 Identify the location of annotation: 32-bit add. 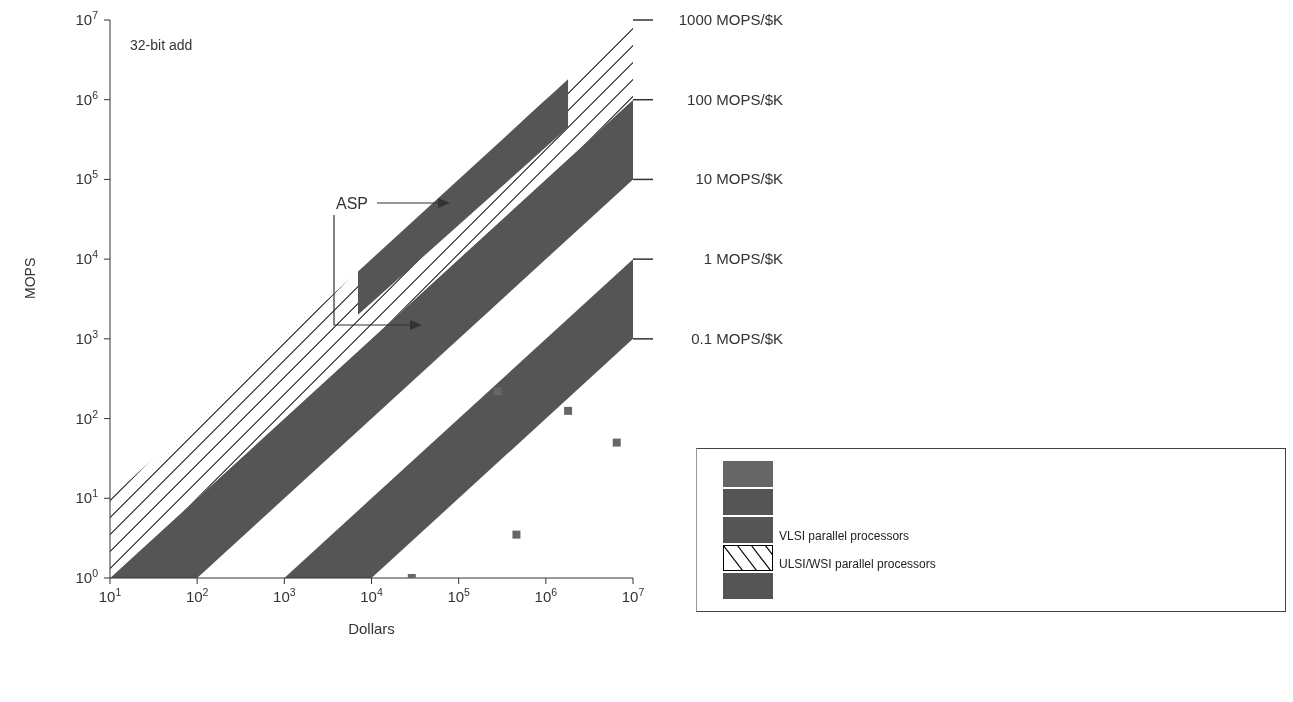
(161, 45).